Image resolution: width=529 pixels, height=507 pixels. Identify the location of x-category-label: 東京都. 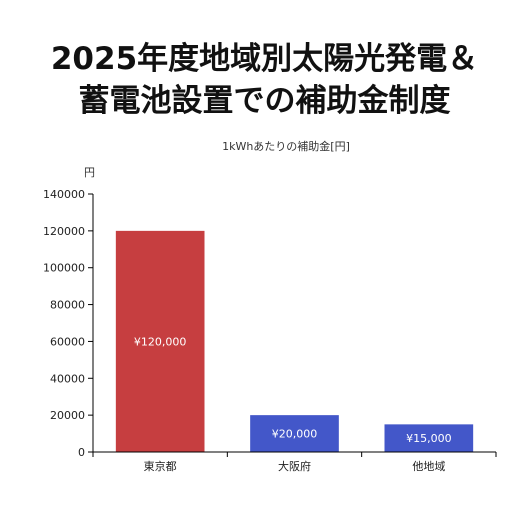
(160, 466).